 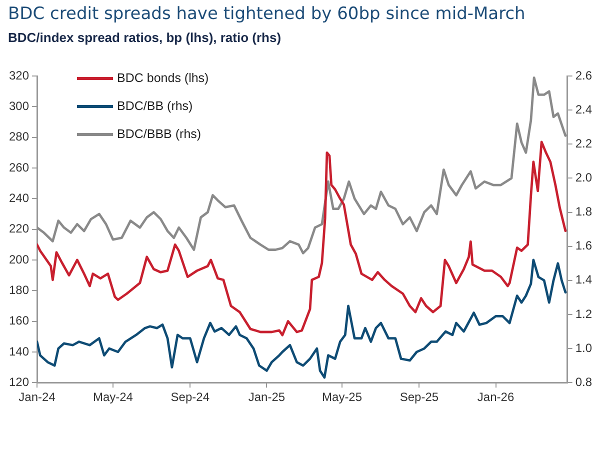 What do you see at coordinates (495, 397) in the screenshot?
I see `x-tick-label: Jan-26` at bounding box center [495, 397].